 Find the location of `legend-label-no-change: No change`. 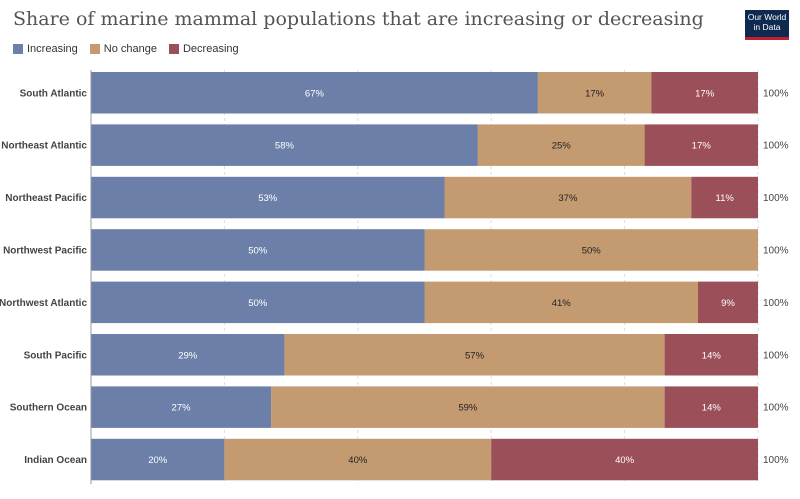

legend-label-no-change: No change is located at coordinates (130, 49).